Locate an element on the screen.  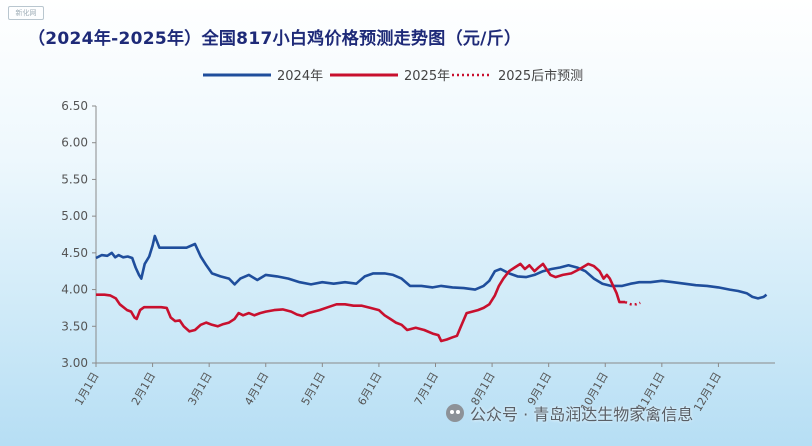
x-tick-label: 6月1日 is located at coordinates (369, 389).